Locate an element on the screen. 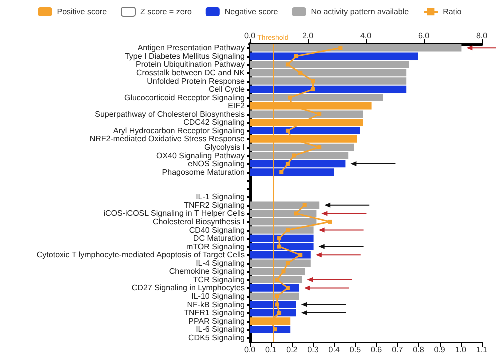 This screenshot has height=362, width=500. x-tick-label: 0.9 is located at coordinates (440, 350).